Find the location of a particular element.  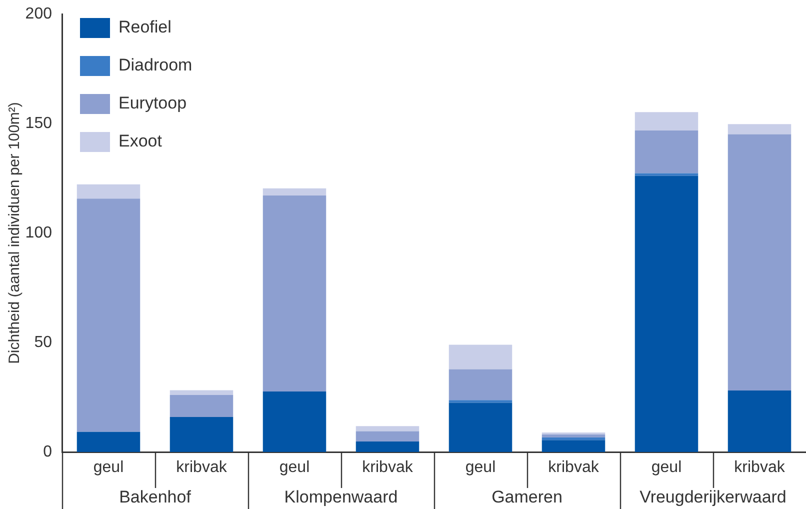

y-tick-label: 150 is located at coordinates (38, 123).